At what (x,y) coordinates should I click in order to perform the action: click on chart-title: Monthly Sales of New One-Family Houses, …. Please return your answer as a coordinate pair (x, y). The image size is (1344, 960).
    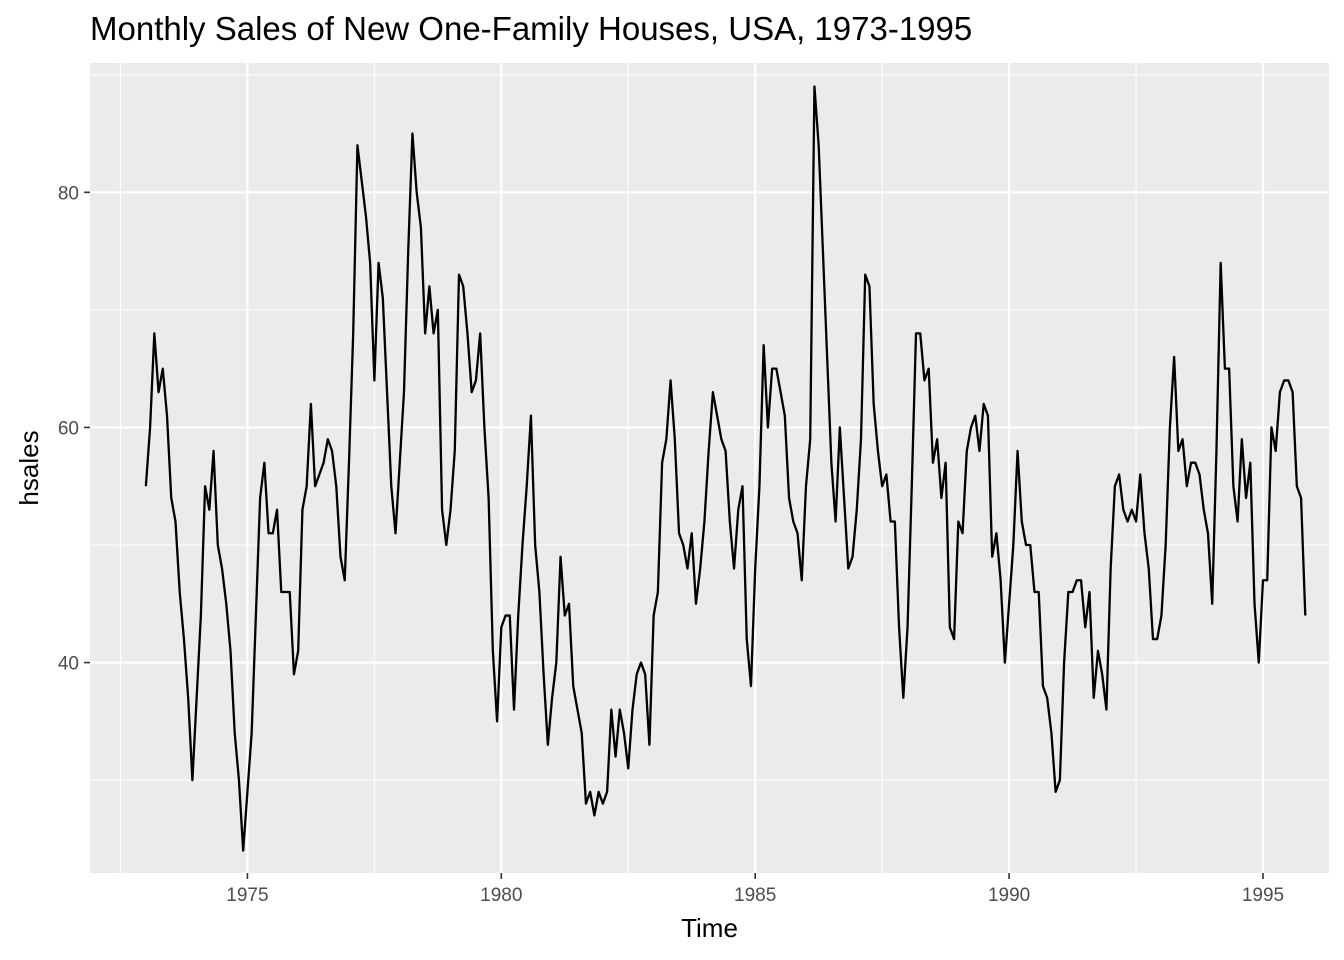
    Looking at the image, I should click on (531, 28).